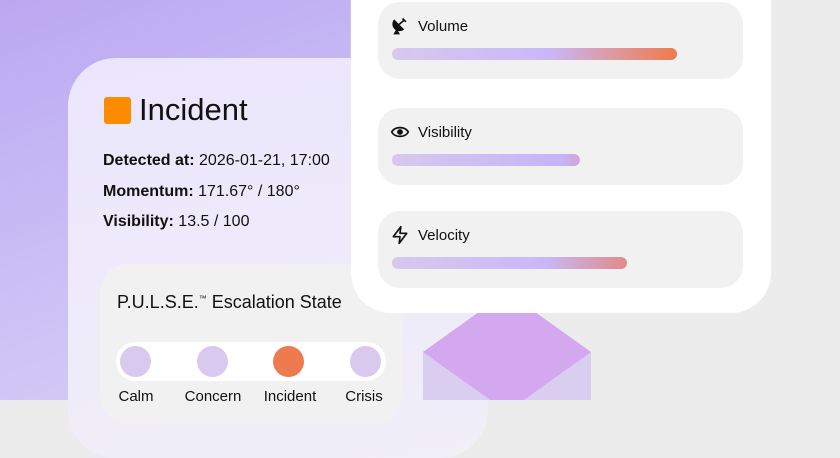 This screenshot has width=840, height=458. Describe the element at coordinates (444, 235) in the screenshot. I see `metric-label: Velocity` at that location.